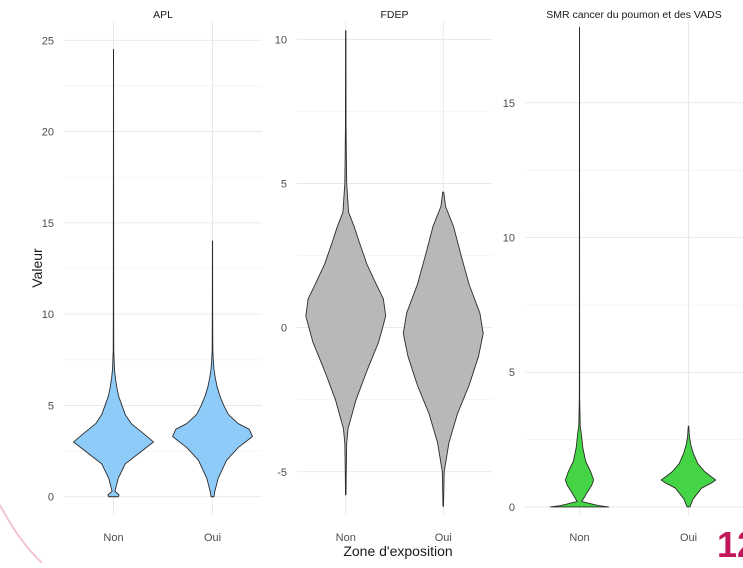  Describe the element at coordinates (730, 545) in the screenshot. I see `slide-number: 12` at that location.